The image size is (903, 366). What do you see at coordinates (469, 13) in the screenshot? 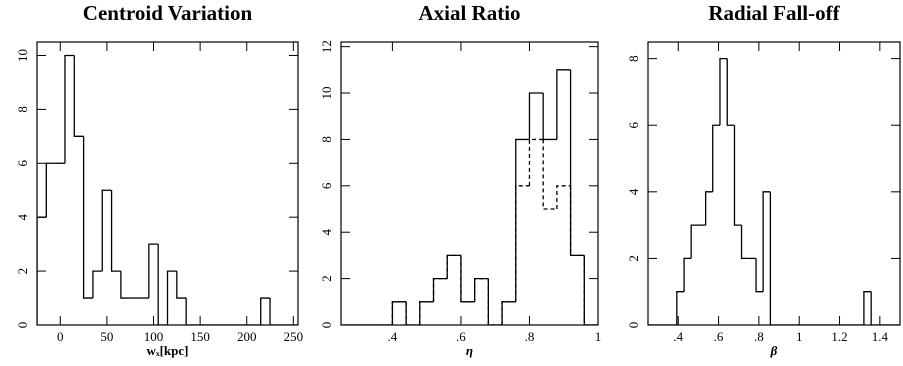
I see `chart-title: Axial Ratio` at bounding box center [469, 13].